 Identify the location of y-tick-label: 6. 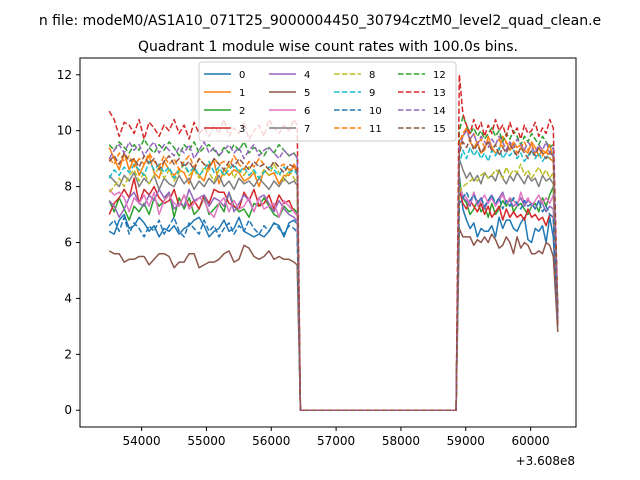
(68, 243).